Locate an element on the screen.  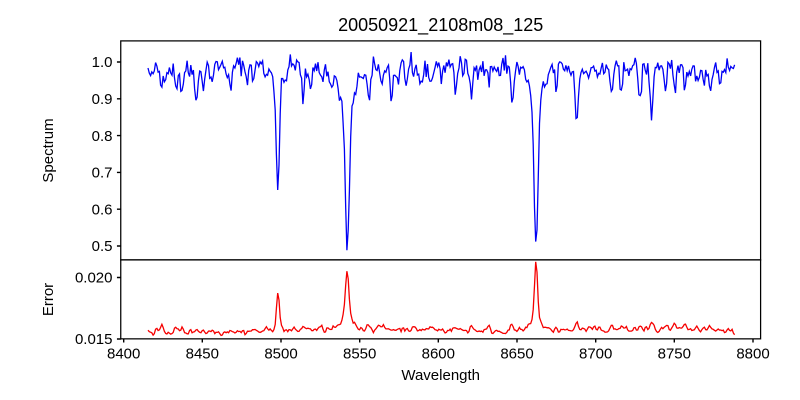
svg-text: 20050921_2108m08_125 is located at coordinates (440, 25).